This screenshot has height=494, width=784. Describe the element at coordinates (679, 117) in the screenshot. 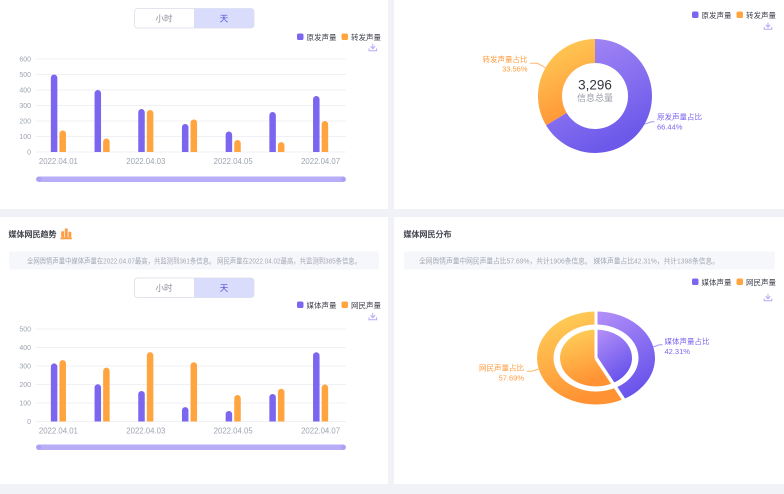

I see `svg-text: 原发声量占比` at that location.